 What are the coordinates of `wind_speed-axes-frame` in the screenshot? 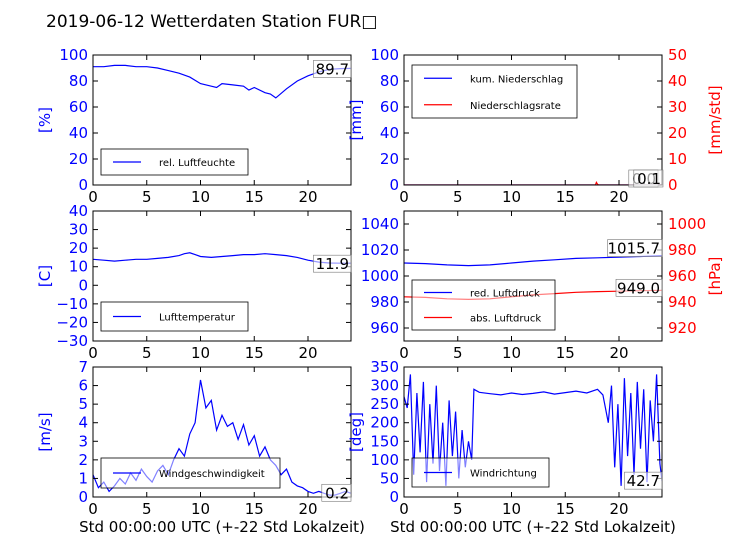 It's located at (222, 432).